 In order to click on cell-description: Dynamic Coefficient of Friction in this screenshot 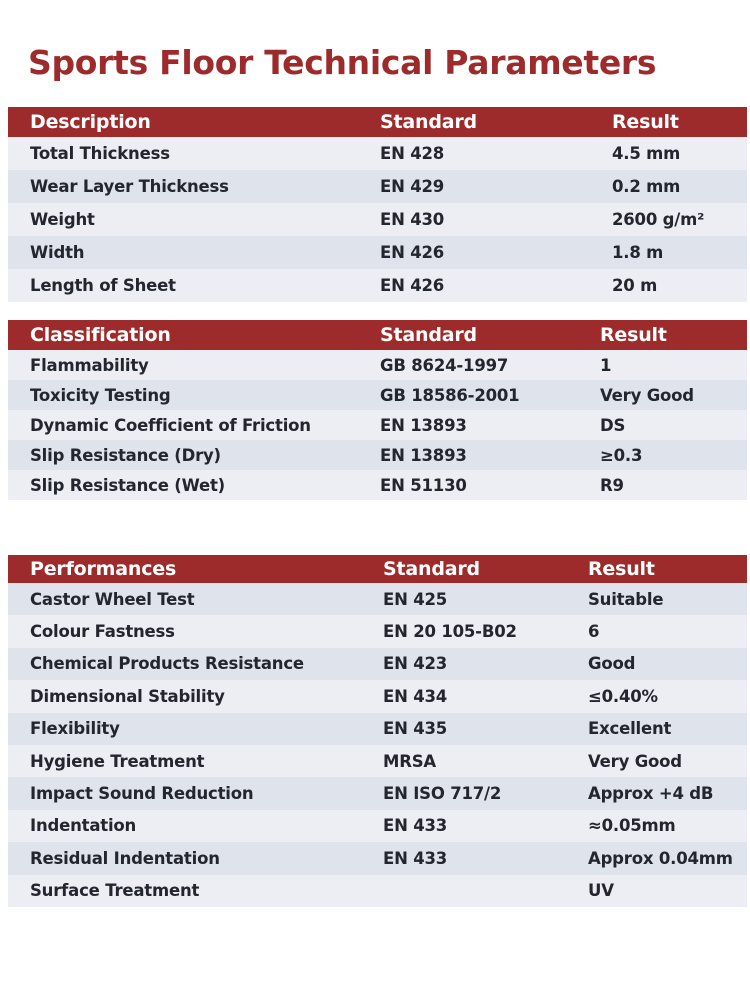, I will do `click(170, 425)`.